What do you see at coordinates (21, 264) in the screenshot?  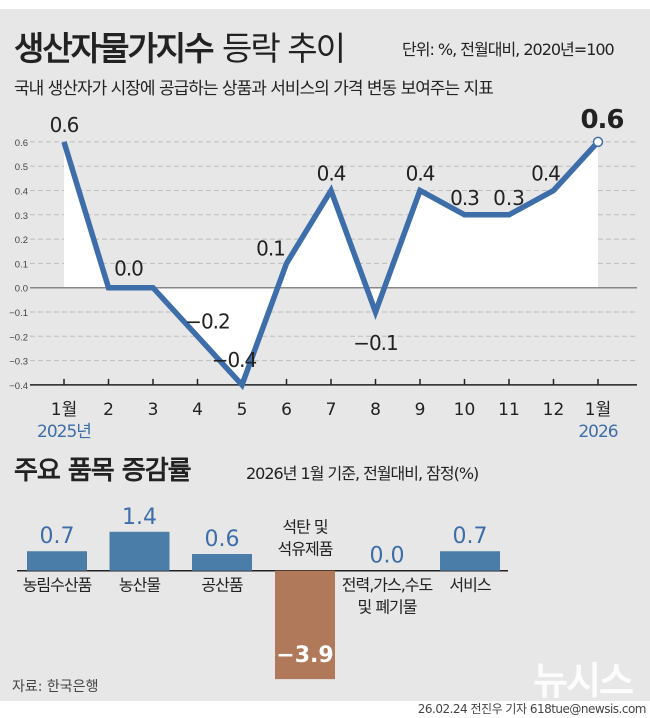 I see `y-tick-label: 0.1` at bounding box center [21, 264].